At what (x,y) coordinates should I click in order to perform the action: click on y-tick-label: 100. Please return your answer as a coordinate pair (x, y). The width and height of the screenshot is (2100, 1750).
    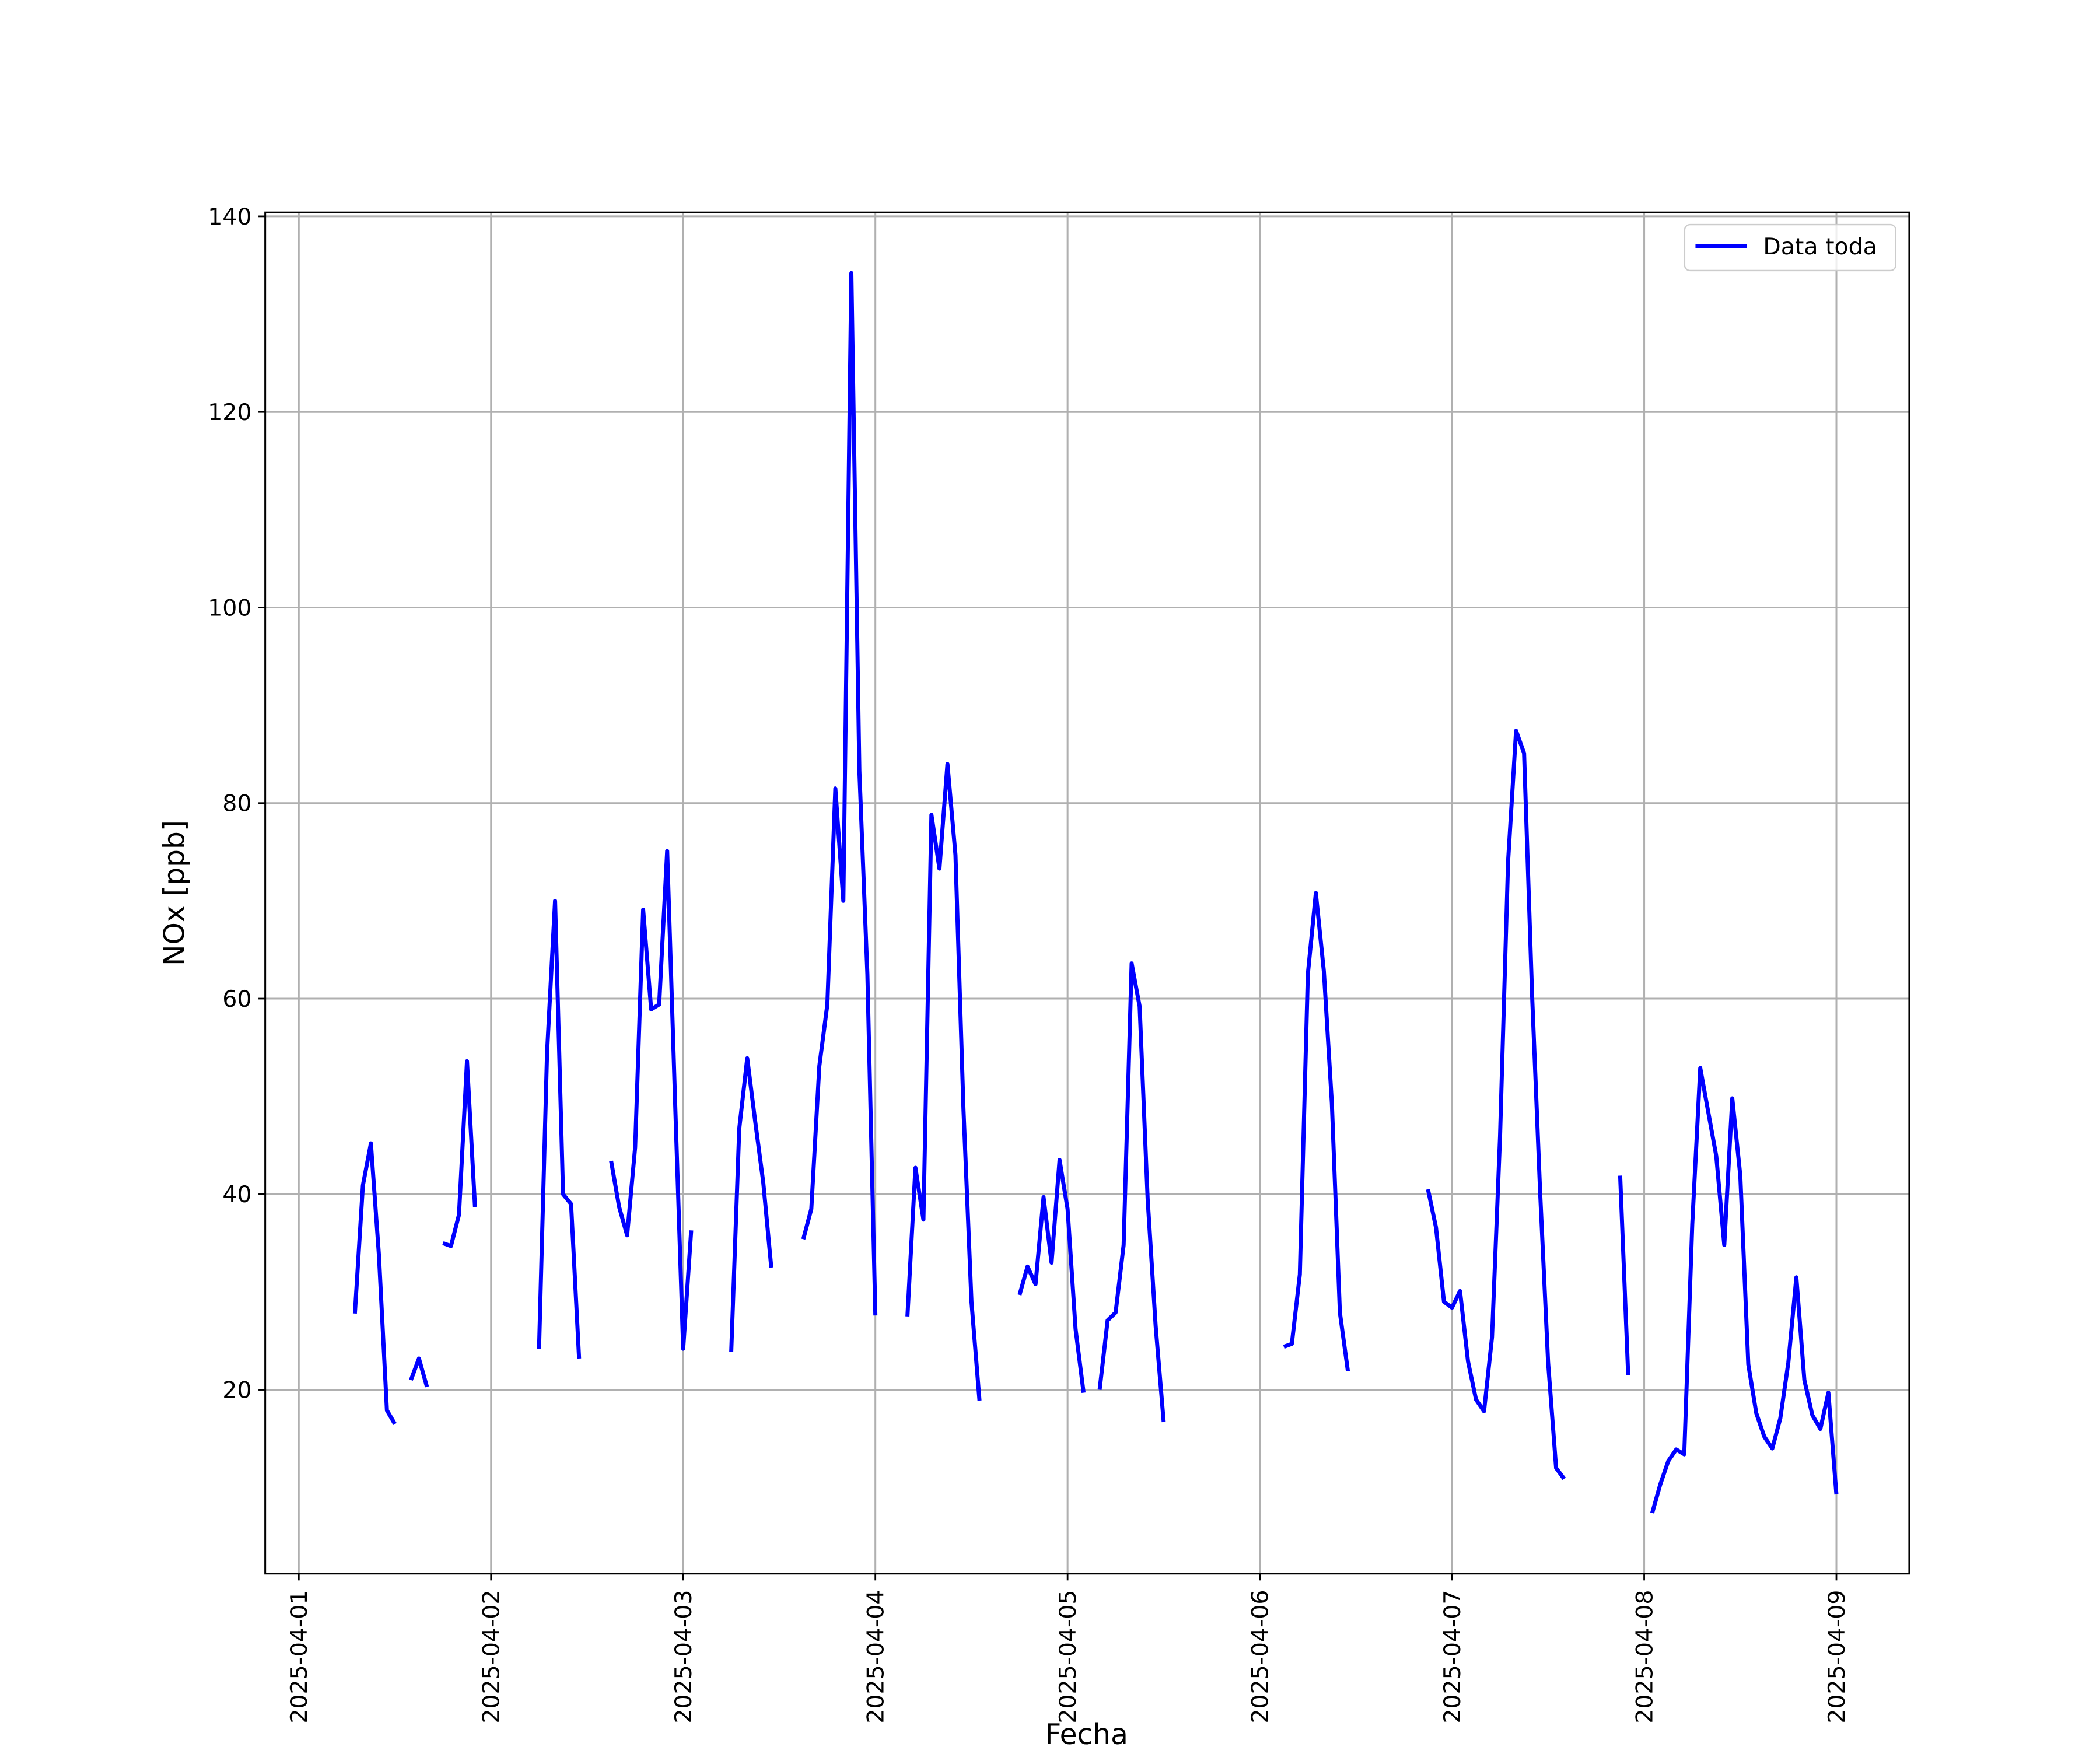
    Looking at the image, I should click on (229, 607).